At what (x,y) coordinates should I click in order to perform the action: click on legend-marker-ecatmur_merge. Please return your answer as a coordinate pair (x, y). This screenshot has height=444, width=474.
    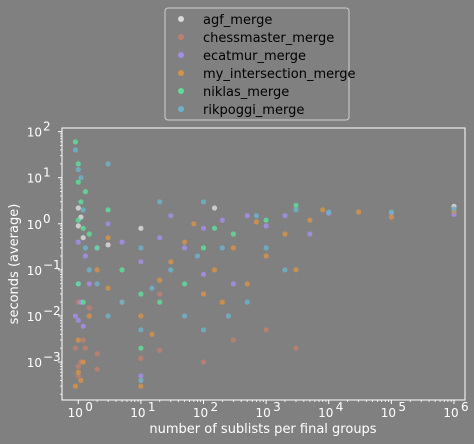
    Looking at the image, I should click on (181, 55).